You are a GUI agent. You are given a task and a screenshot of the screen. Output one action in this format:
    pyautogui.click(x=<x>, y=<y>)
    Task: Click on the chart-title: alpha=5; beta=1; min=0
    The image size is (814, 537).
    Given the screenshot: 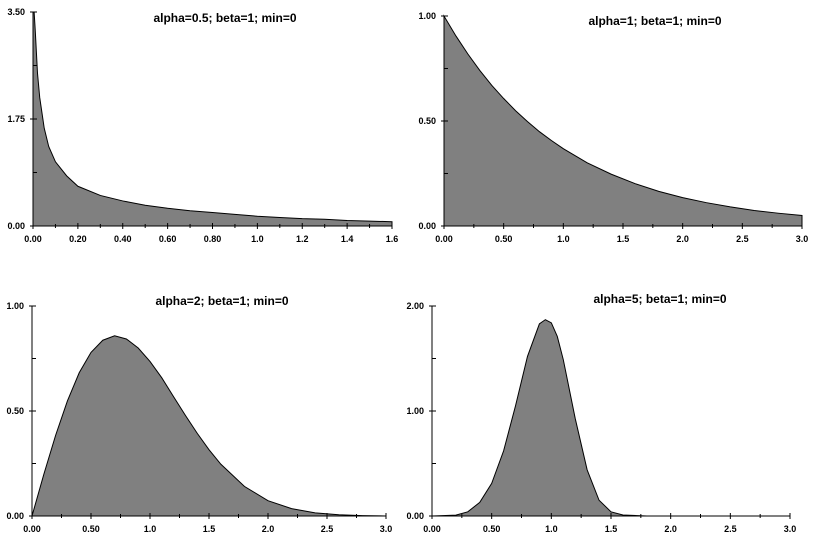 What is the action you would take?
    pyautogui.click(x=659, y=299)
    